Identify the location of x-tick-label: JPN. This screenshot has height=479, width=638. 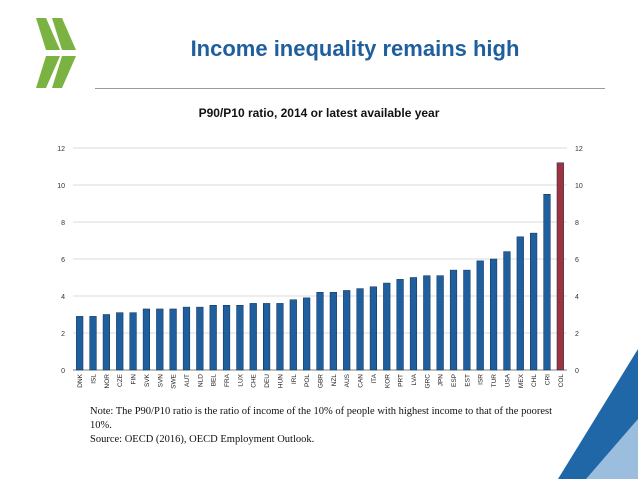
(441, 380).